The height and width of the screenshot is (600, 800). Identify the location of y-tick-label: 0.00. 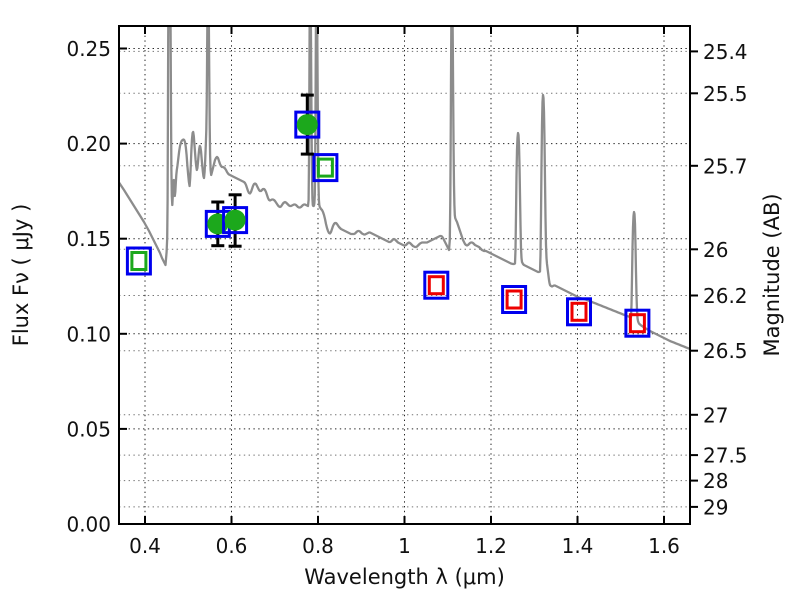
(88, 525).